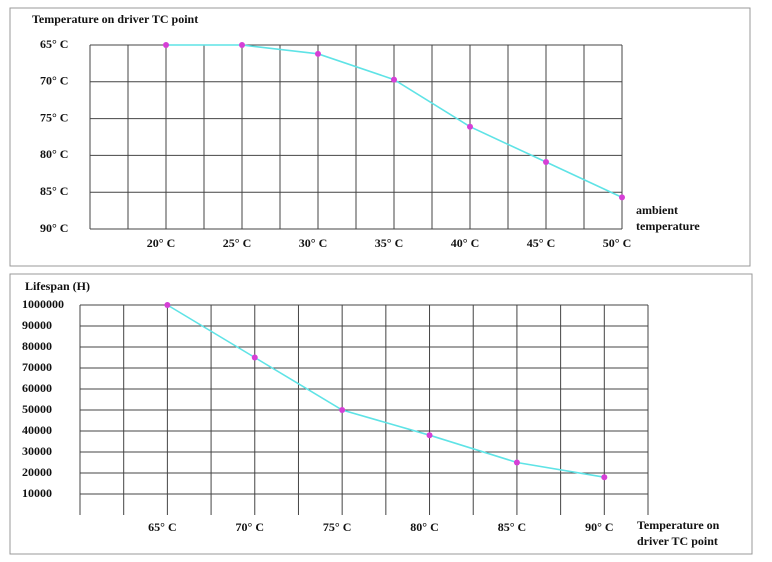 This screenshot has height=562, width=772. Describe the element at coordinates (37, 472) in the screenshot. I see `y-tick-label: 20000` at that location.